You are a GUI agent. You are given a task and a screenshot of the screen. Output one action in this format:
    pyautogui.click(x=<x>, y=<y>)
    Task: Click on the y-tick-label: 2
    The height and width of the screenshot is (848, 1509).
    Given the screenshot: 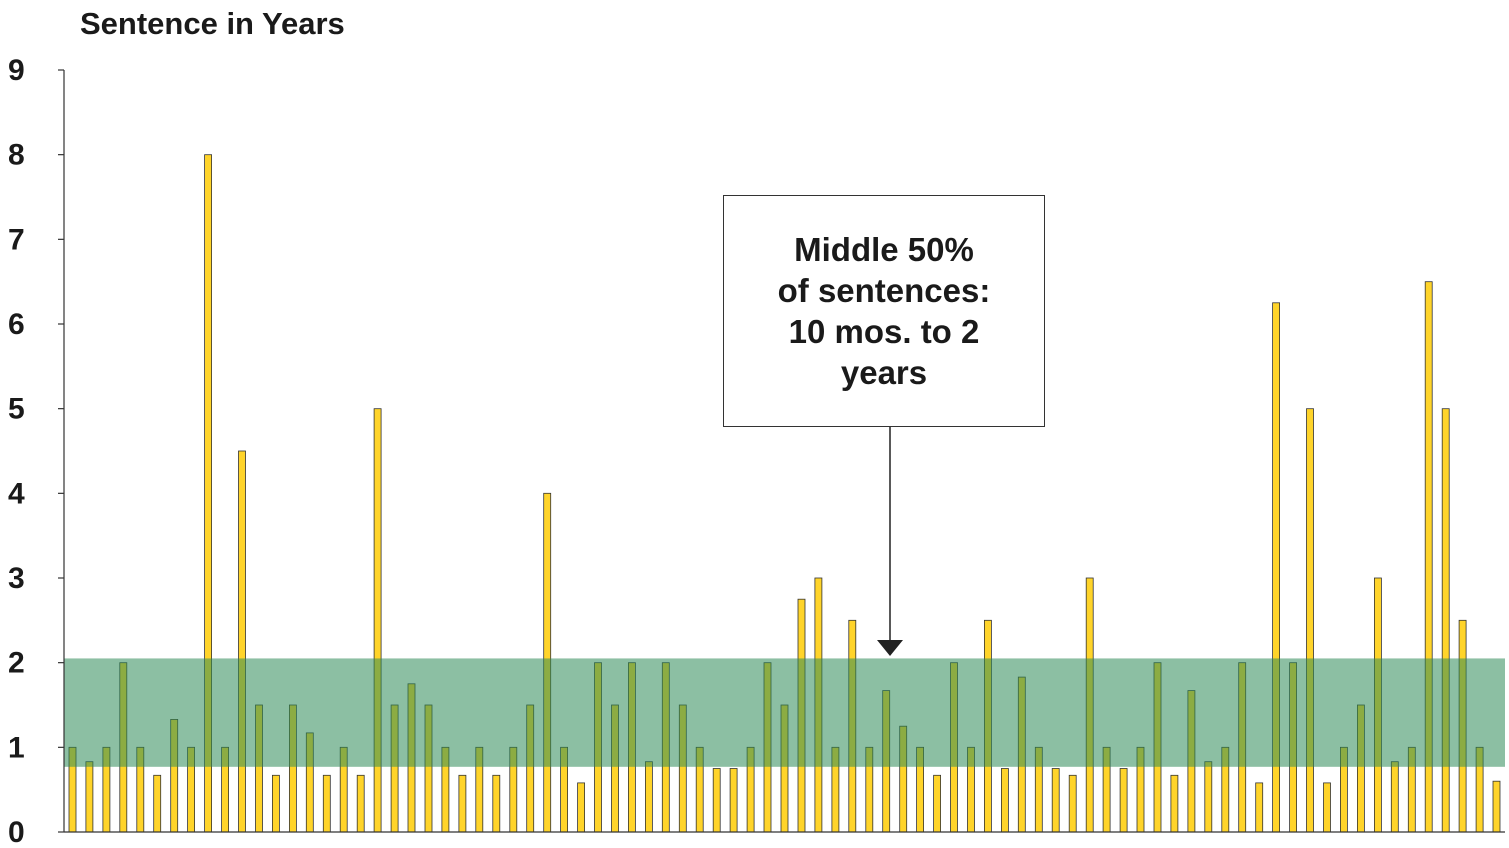 What is the action you would take?
    pyautogui.click(x=16, y=663)
    